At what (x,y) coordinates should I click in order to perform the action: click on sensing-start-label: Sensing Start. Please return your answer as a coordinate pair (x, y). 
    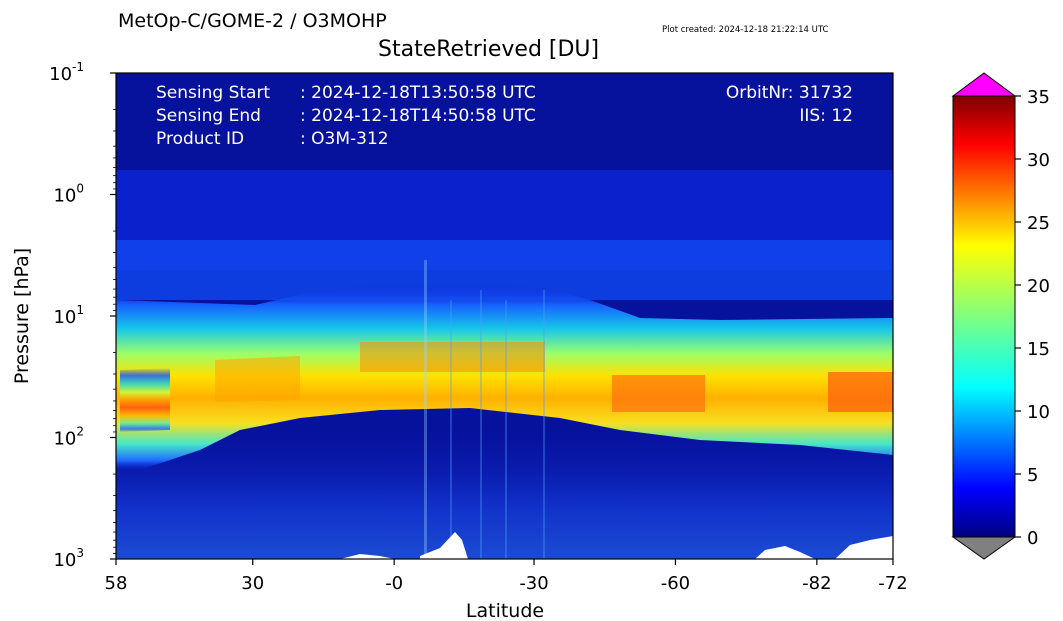
    Looking at the image, I should click on (213, 93).